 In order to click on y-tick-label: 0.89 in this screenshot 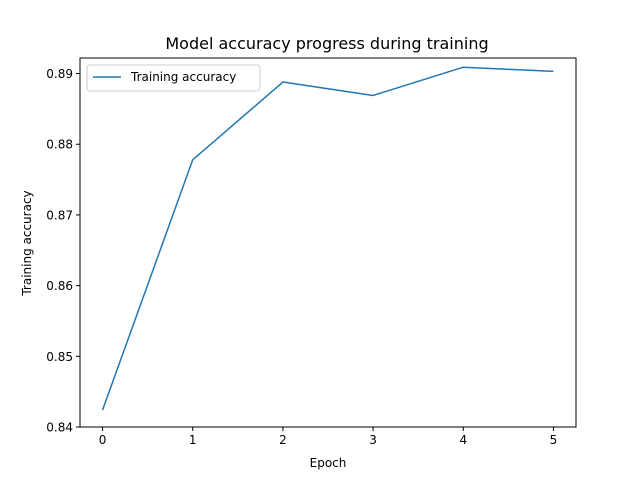, I will do `click(59, 74)`.